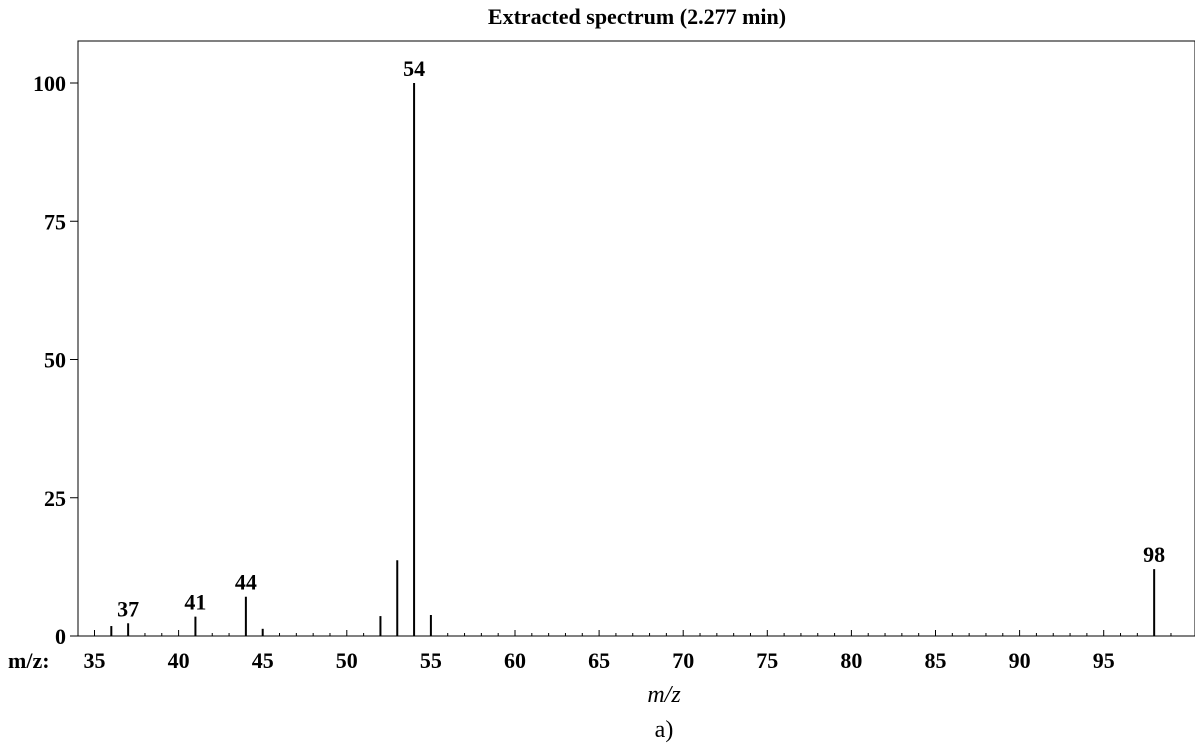  Describe the element at coordinates (49, 83) in the screenshot. I see `y-tick-label: 100` at that location.